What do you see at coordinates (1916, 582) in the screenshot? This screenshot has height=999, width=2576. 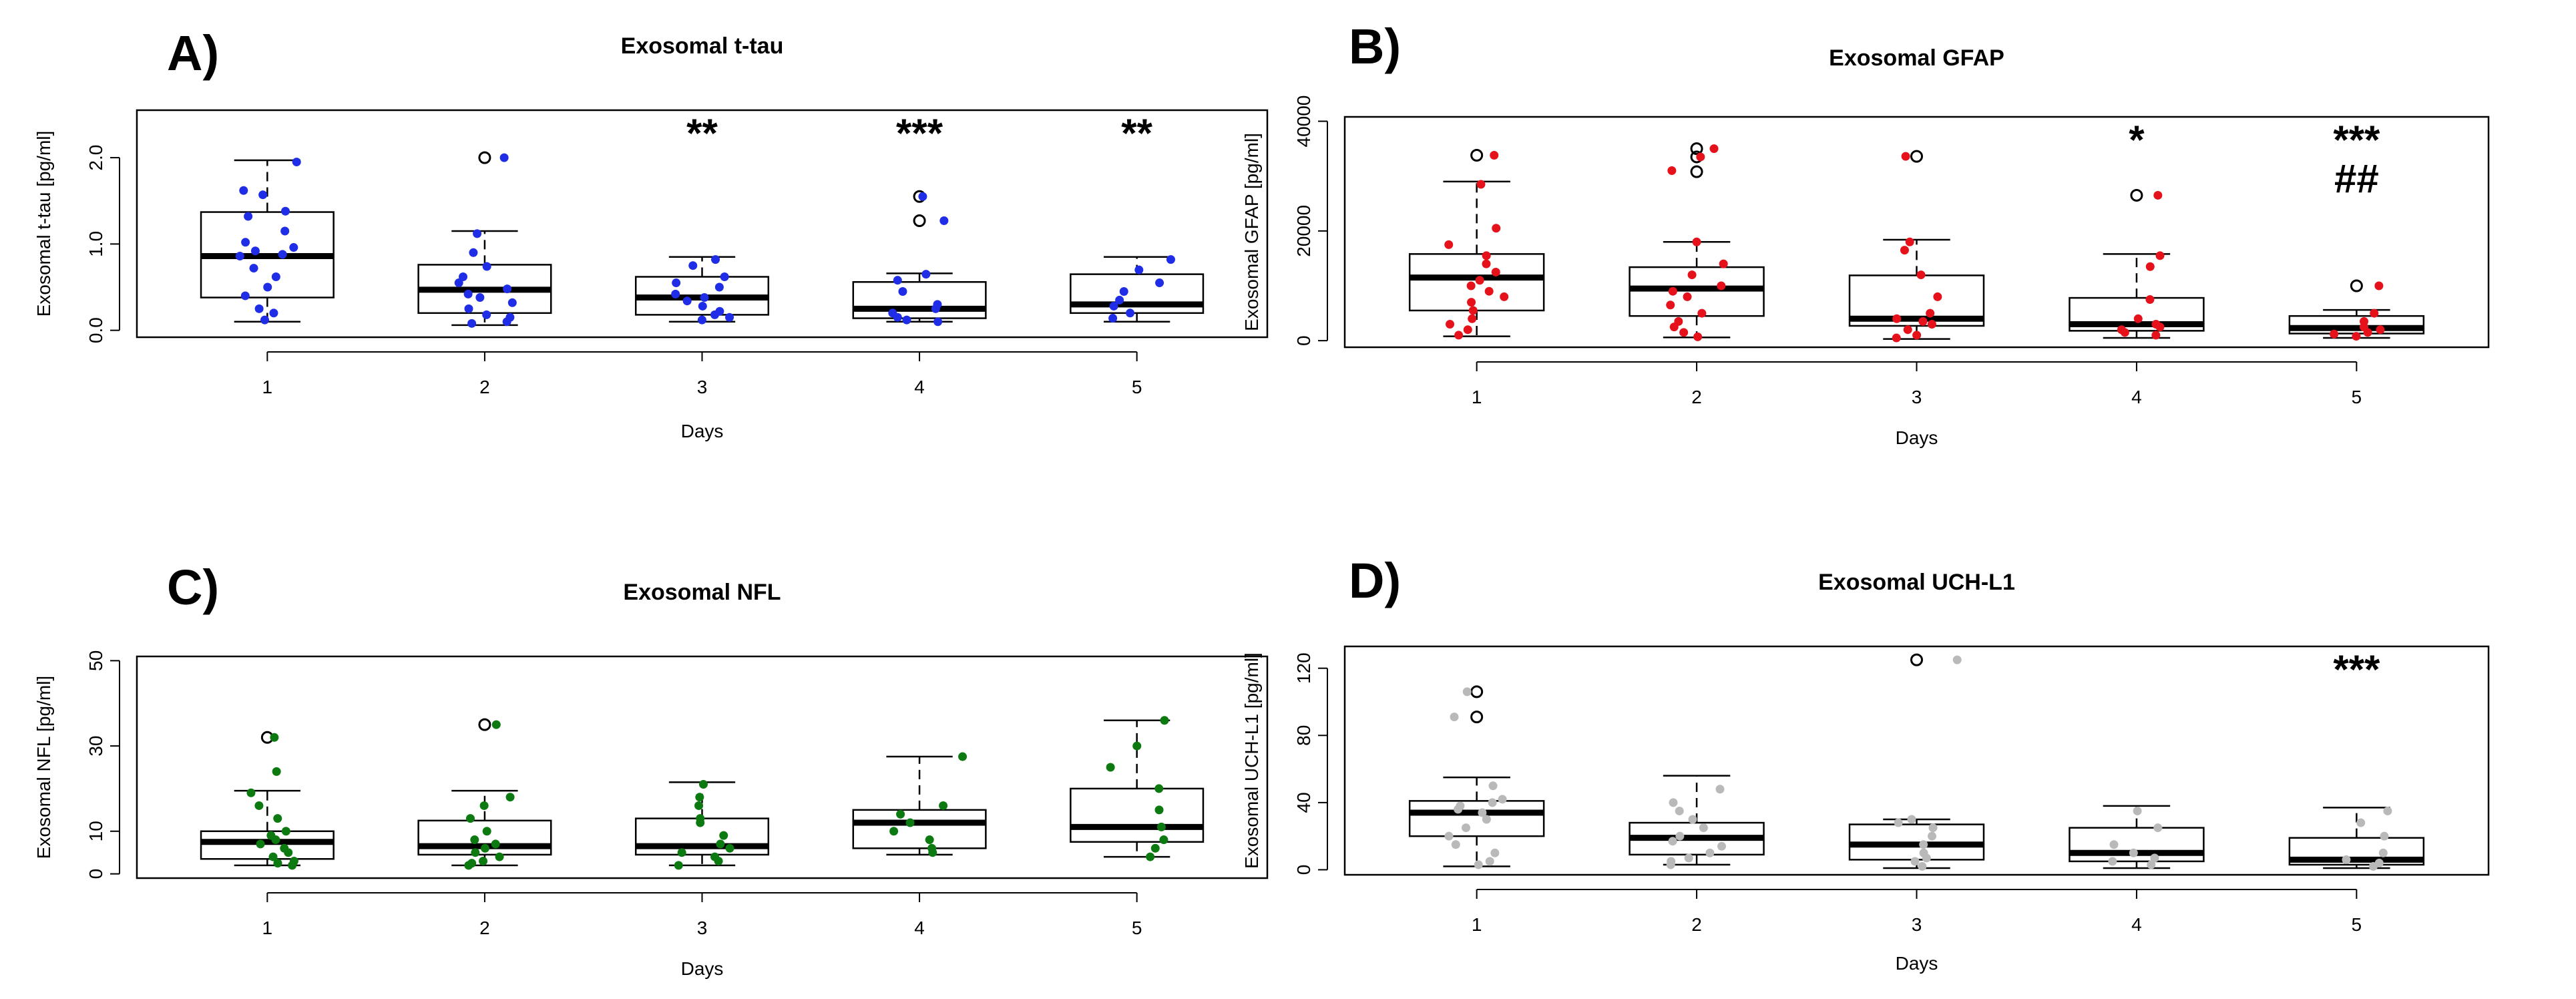 I see `panel-title: Exosomal UCH-L1` at bounding box center [1916, 582].